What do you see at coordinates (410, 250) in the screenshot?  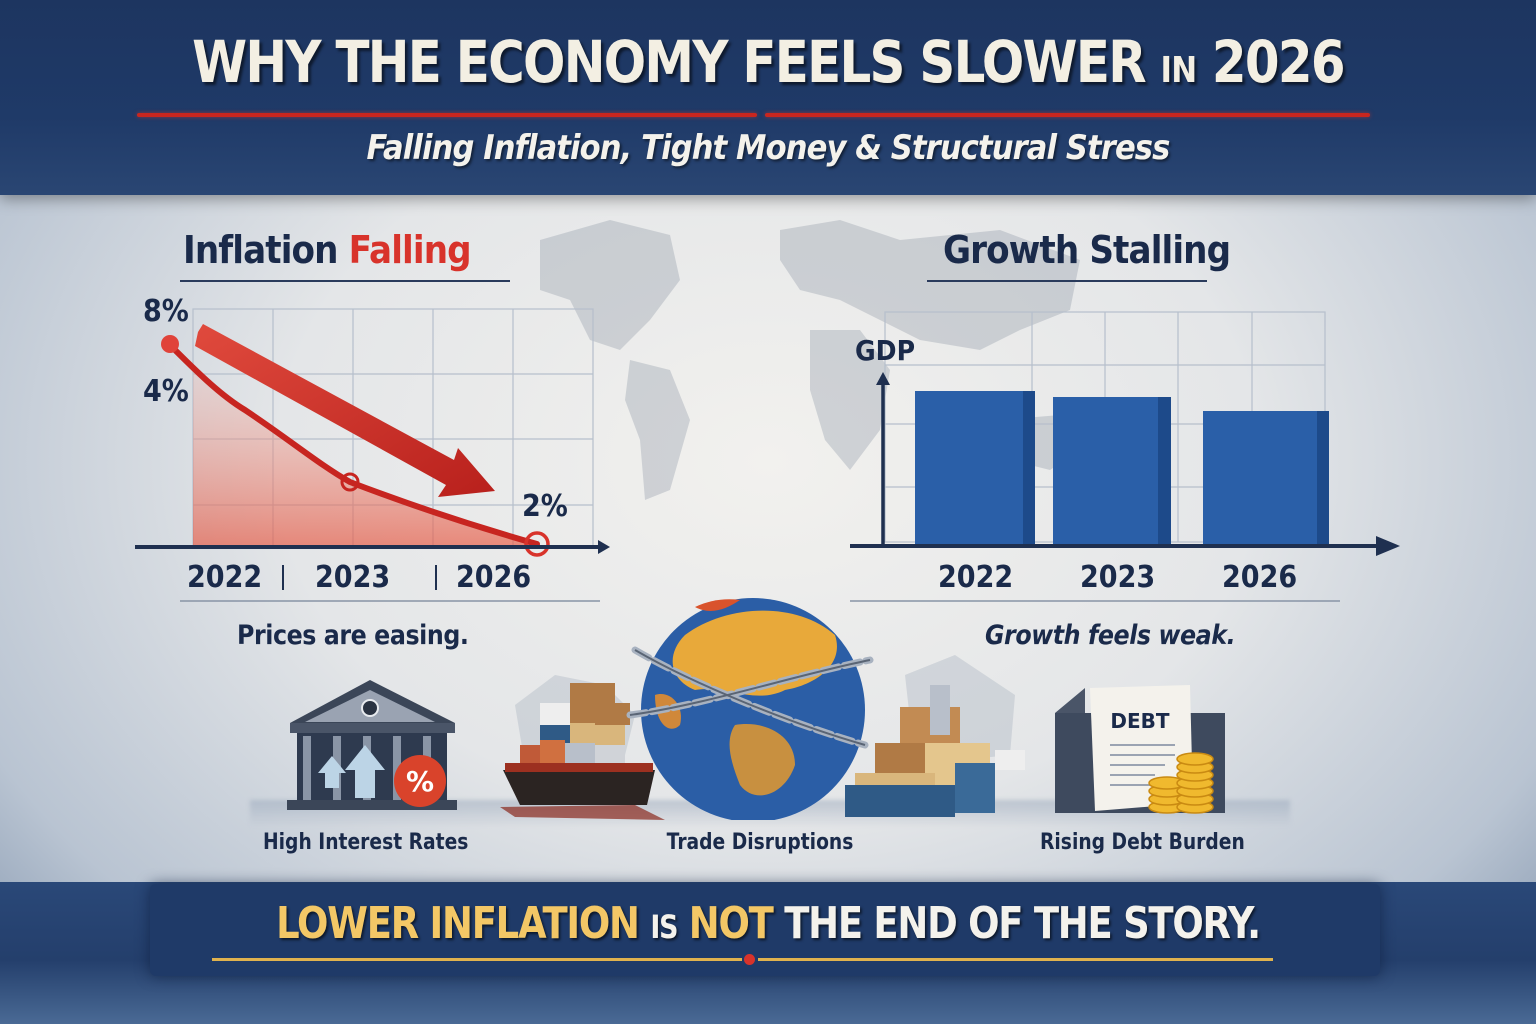 I see `inflation-title-red: Falling` at bounding box center [410, 250].